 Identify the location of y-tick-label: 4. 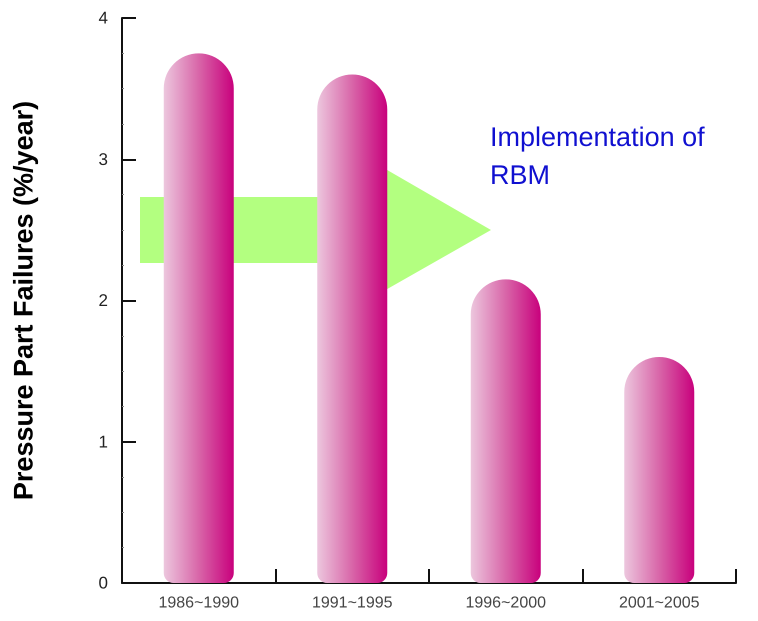
(103, 18).